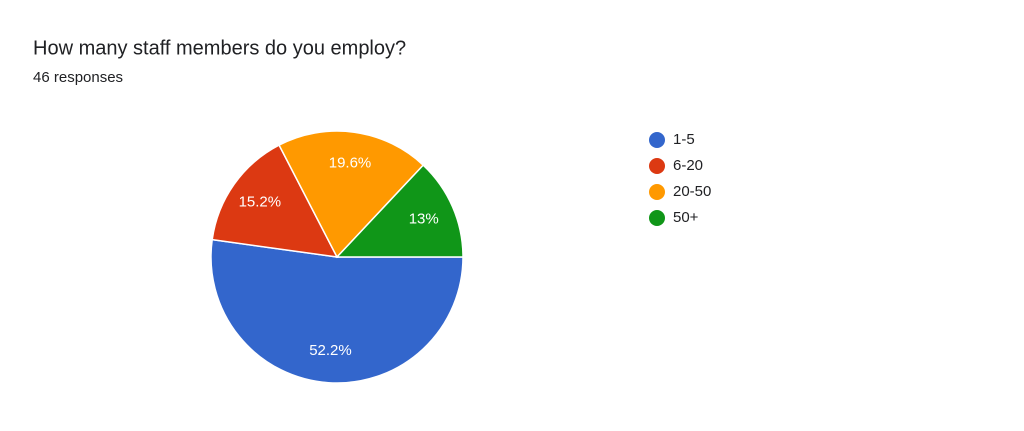 This screenshot has height=431, width=1024. I want to click on data-label: 19.6%, so click(350, 162).